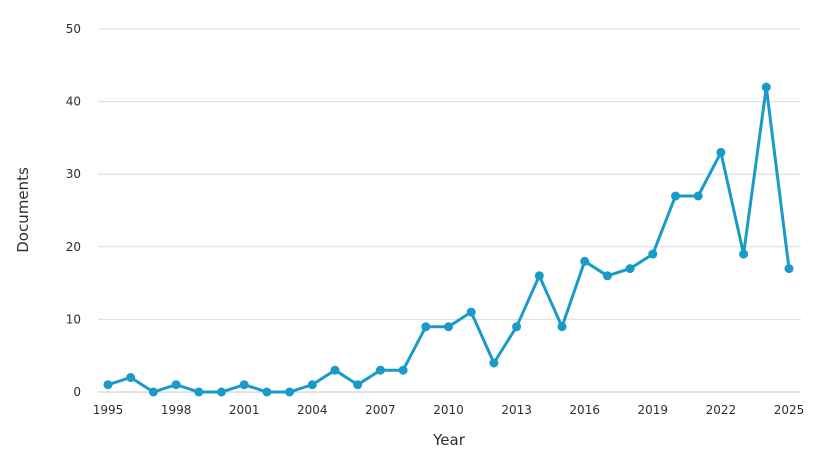 This screenshot has height=463, width=818. I want to click on data-point-1998, so click(176, 385).